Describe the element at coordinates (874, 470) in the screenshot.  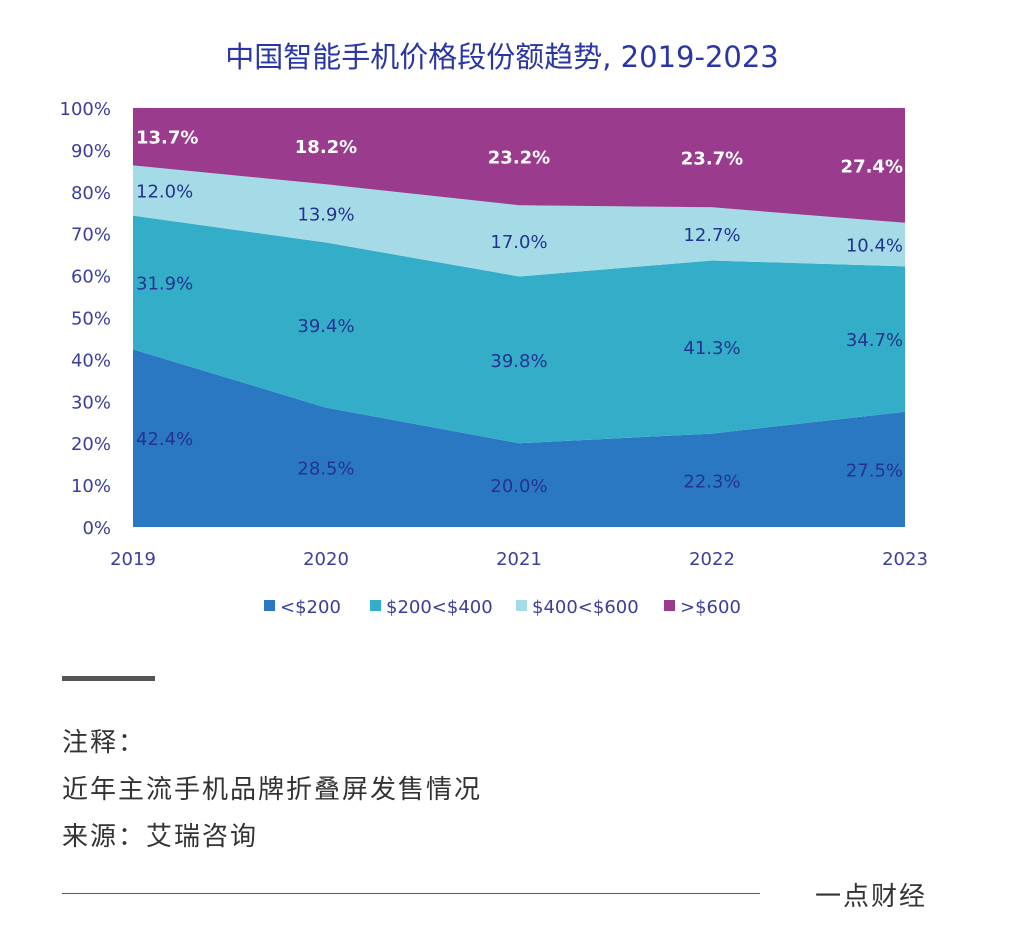
I see `data-label: 27.5%` at that location.